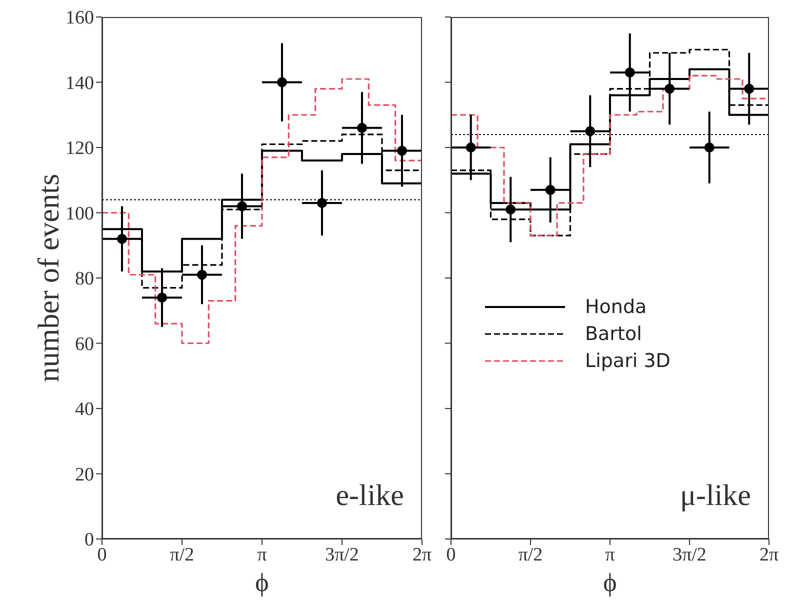  Describe the element at coordinates (89, 540) in the screenshot. I see `y-tick-label: 0` at that location.